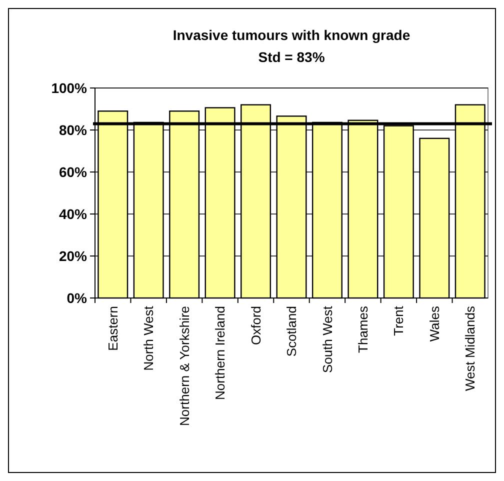 The image size is (504, 481). What do you see at coordinates (363, 329) in the screenshot?
I see `x-tick-label: Thames` at bounding box center [363, 329].